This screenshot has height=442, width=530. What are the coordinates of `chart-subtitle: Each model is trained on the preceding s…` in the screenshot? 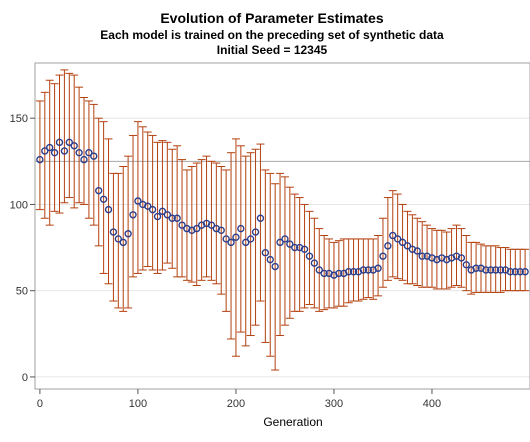 It's located at (272, 35).